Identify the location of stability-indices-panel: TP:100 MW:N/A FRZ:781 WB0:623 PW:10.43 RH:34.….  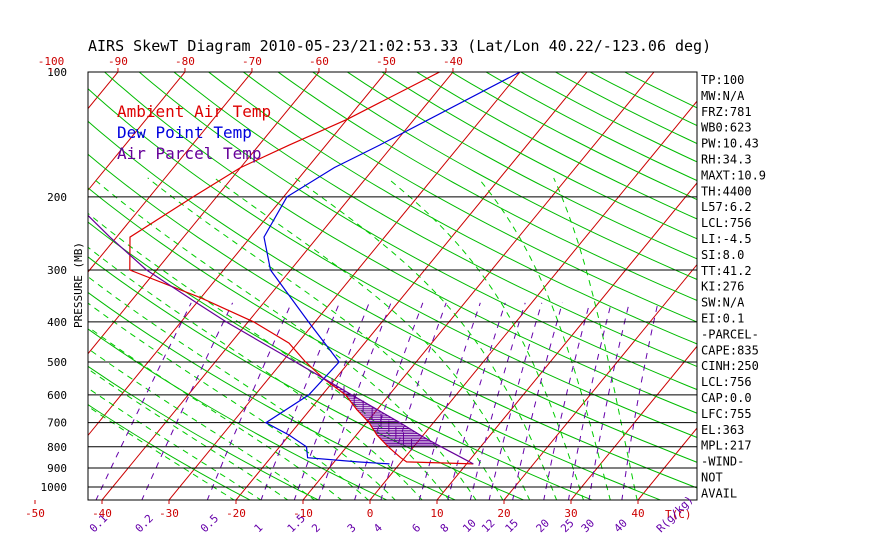
(733, 286).